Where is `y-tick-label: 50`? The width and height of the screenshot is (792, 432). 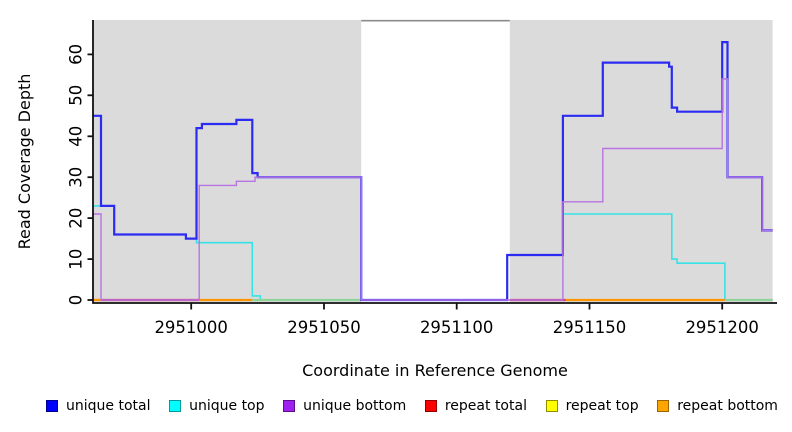 y-tick-label: 50 is located at coordinates (76, 95).